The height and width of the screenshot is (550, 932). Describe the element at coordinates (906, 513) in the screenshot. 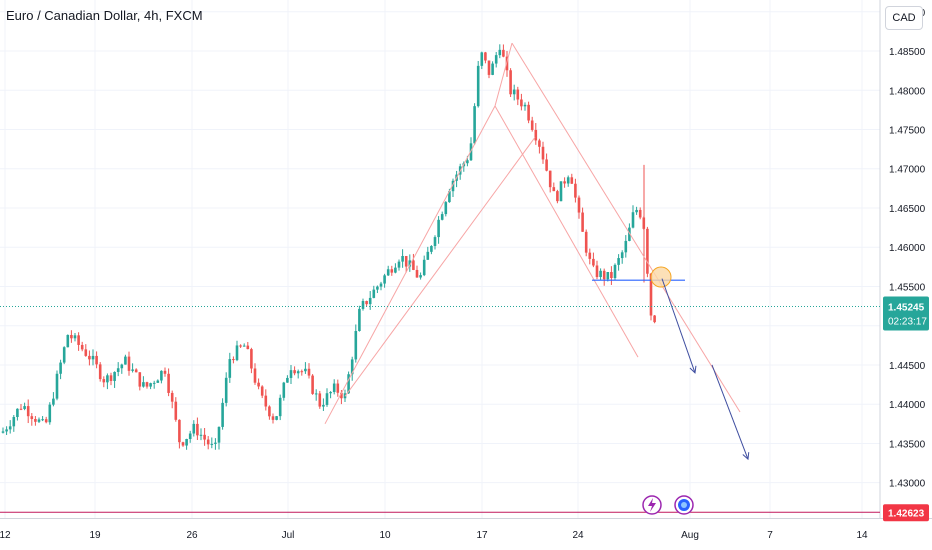

I see `low-price-text: 1.42623` at that location.